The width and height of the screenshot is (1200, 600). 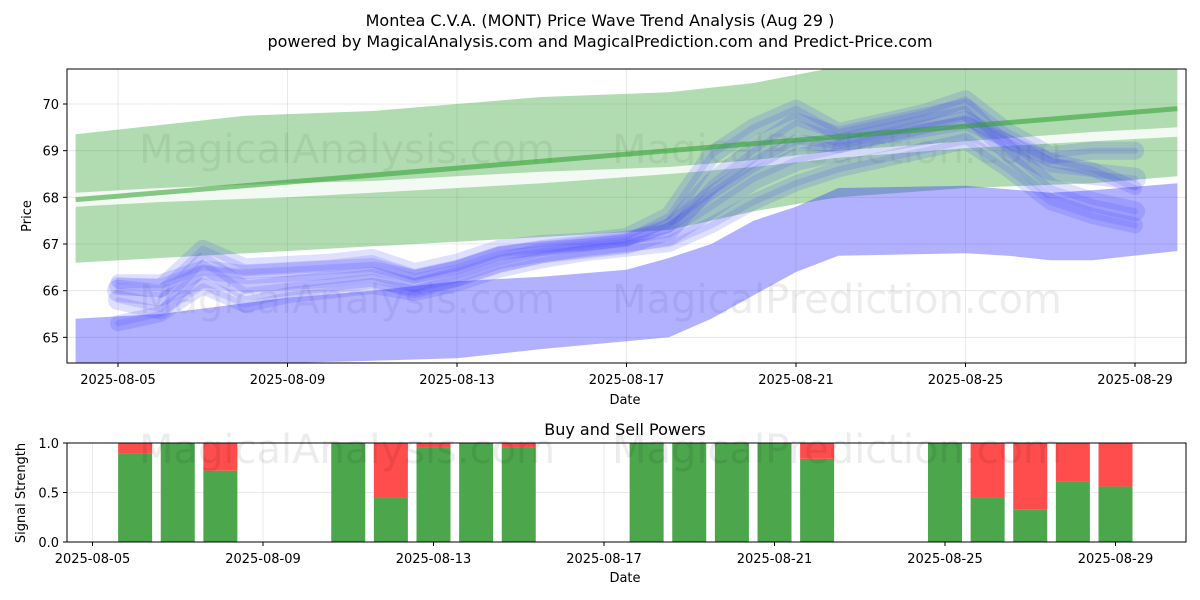 I want to click on top-x-axis-label: Date, so click(x=624, y=400).